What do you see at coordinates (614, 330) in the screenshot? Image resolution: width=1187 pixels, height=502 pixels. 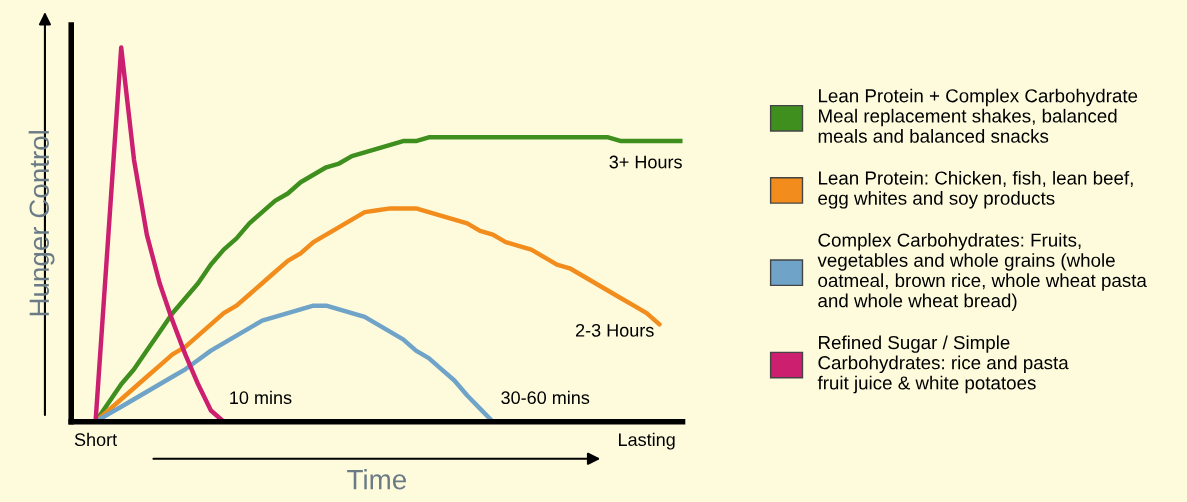 I see `annotation: 2-3 Hours` at bounding box center [614, 330].